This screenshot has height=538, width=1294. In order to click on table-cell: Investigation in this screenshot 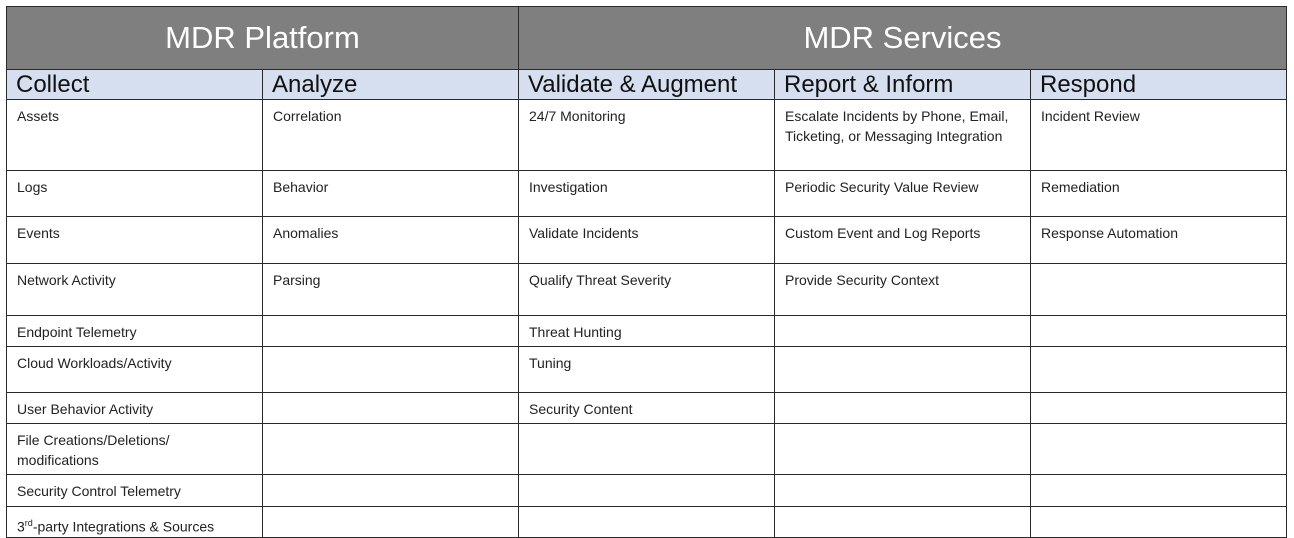, I will do `click(646, 193)`.